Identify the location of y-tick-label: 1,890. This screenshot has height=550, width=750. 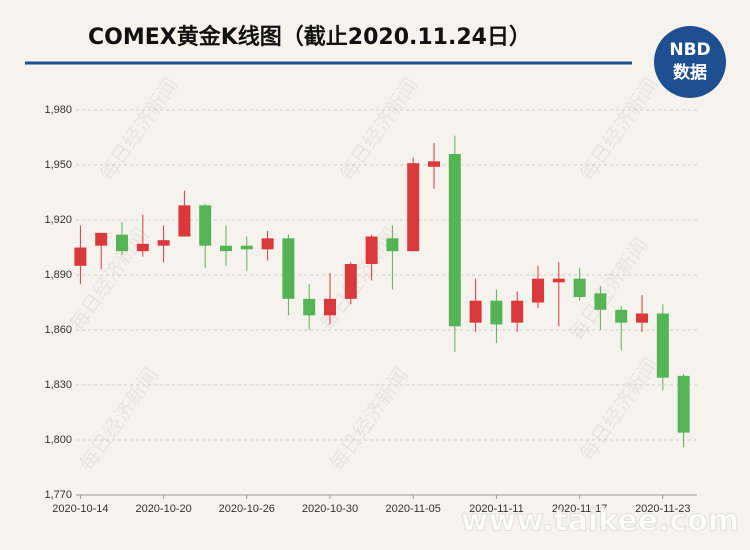
(58, 275).